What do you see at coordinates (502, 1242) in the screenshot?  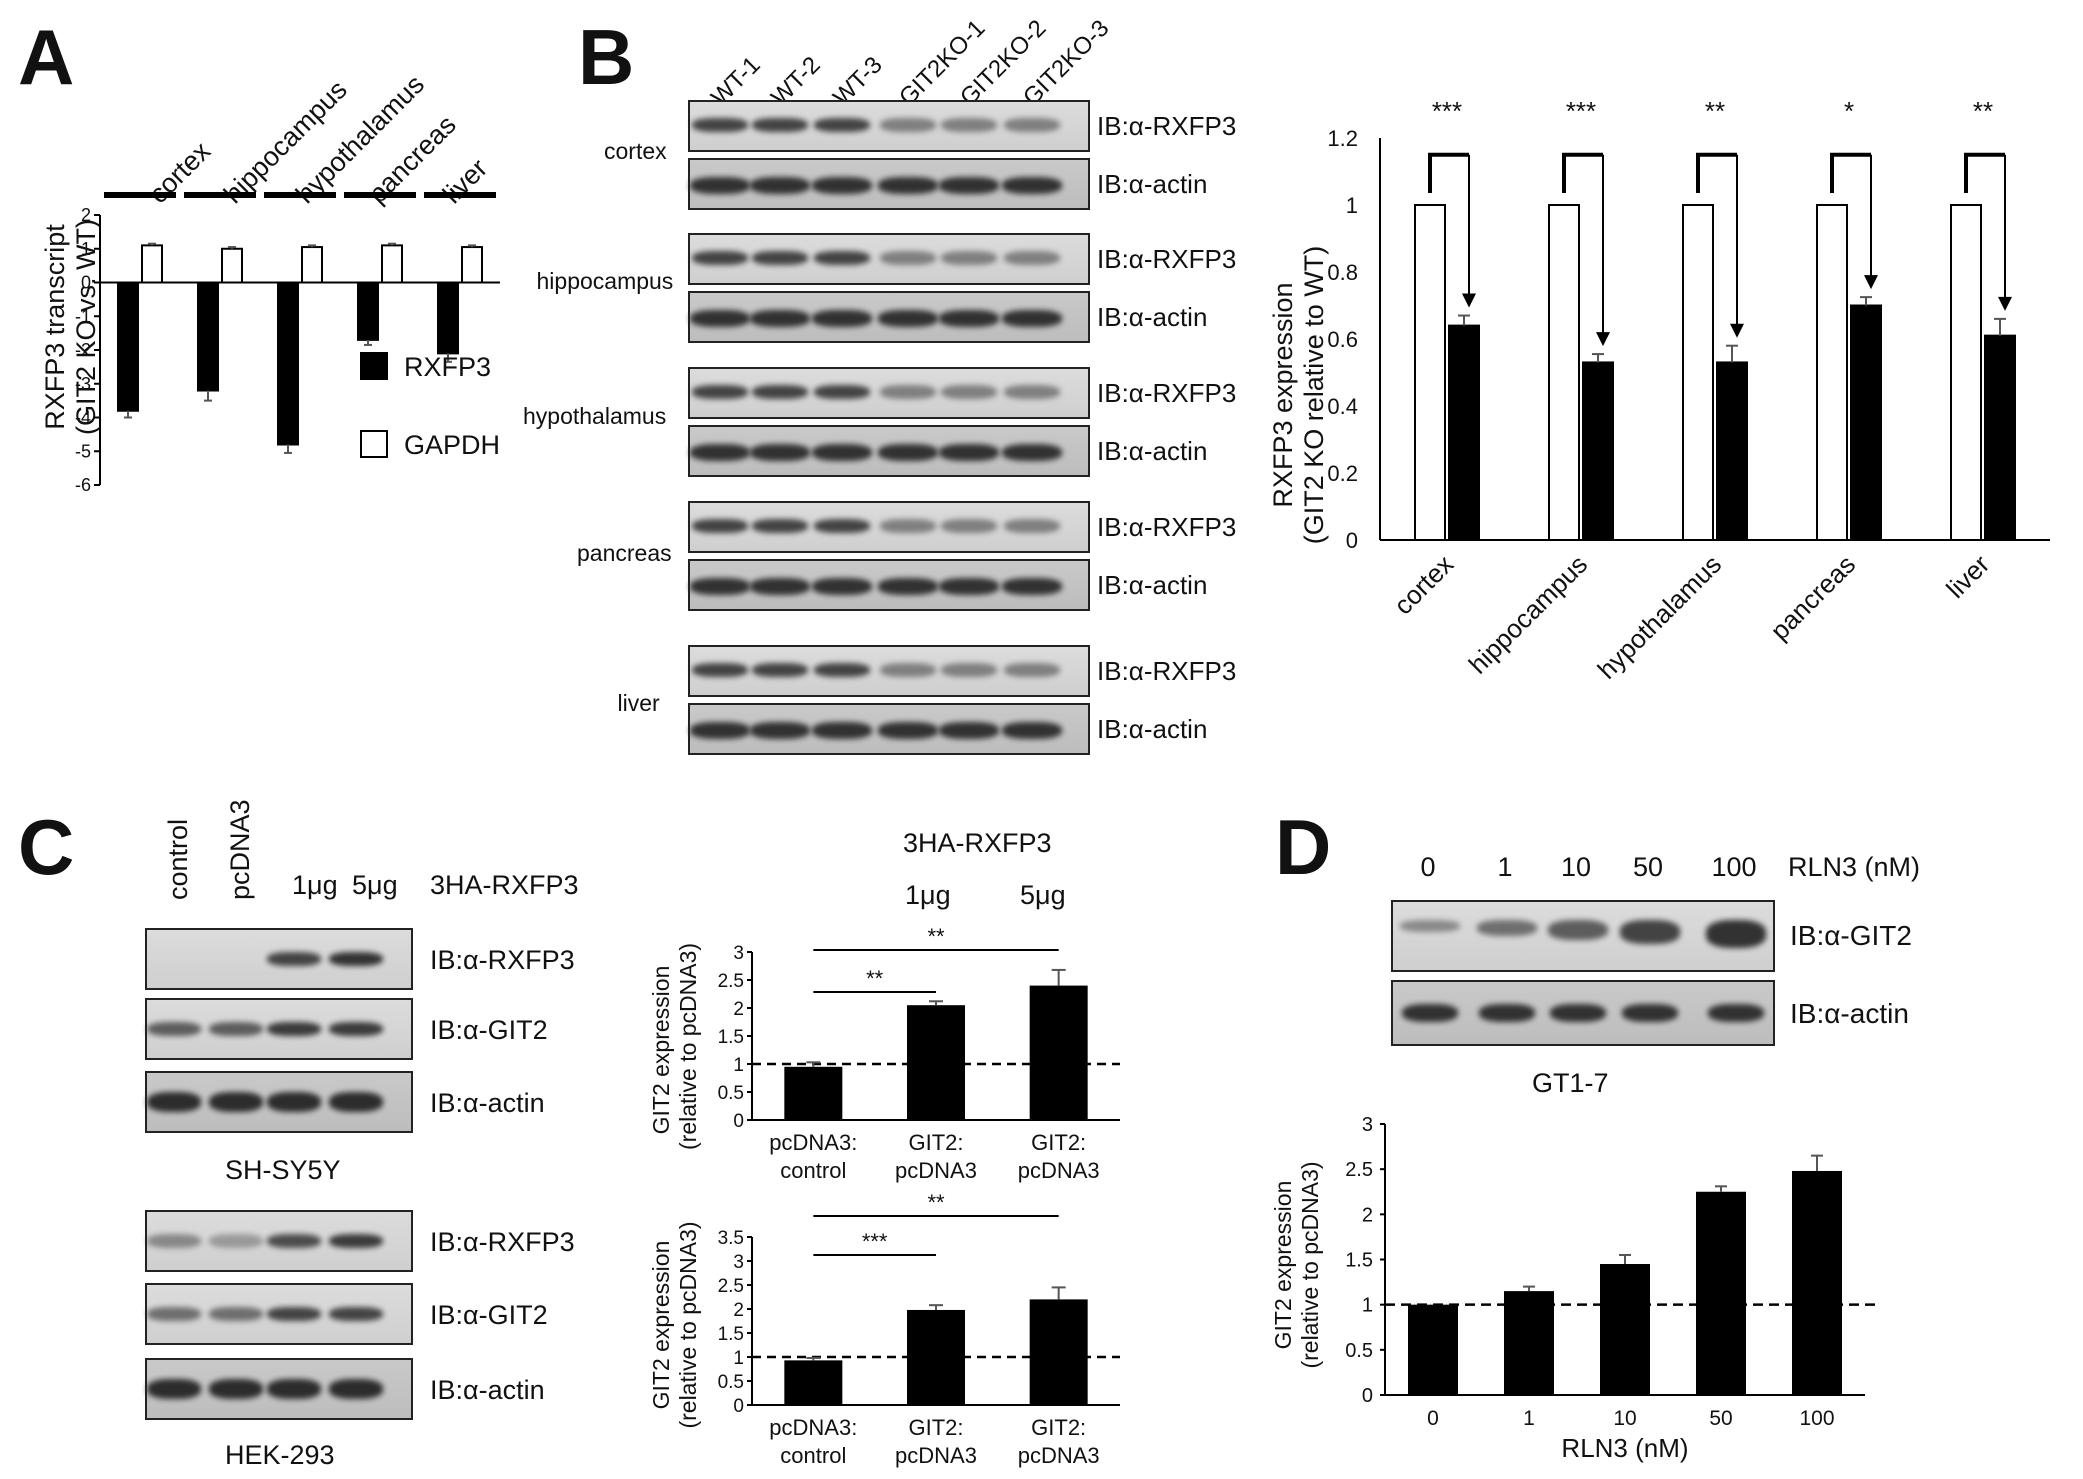 I see `ib-label-rxfp3-b: IB:α-RXFP3` at bounding box center [502, 1242].